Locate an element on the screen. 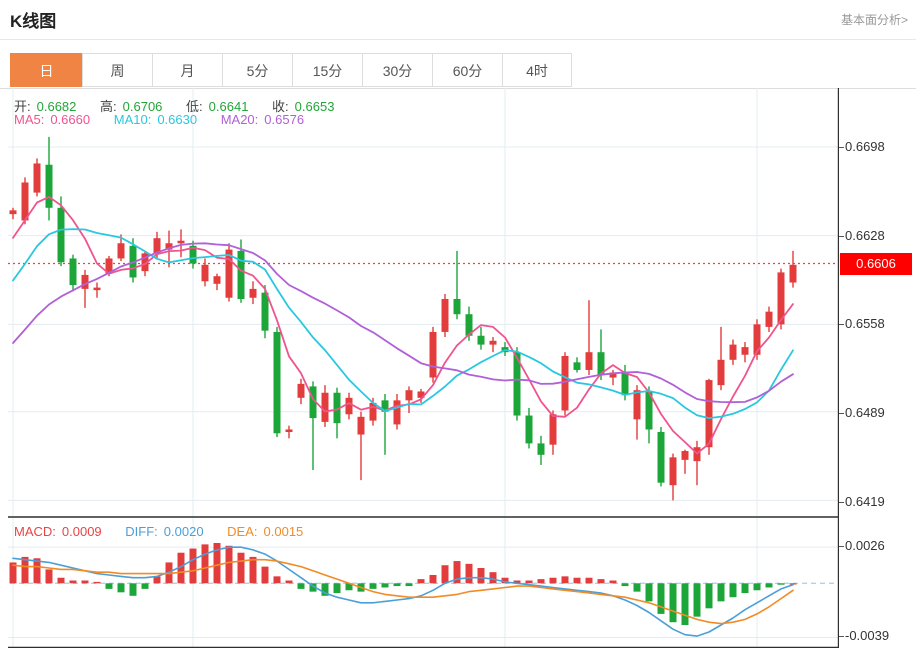  axis-label-4: 0.6489 is located at coordinates (865, 412).